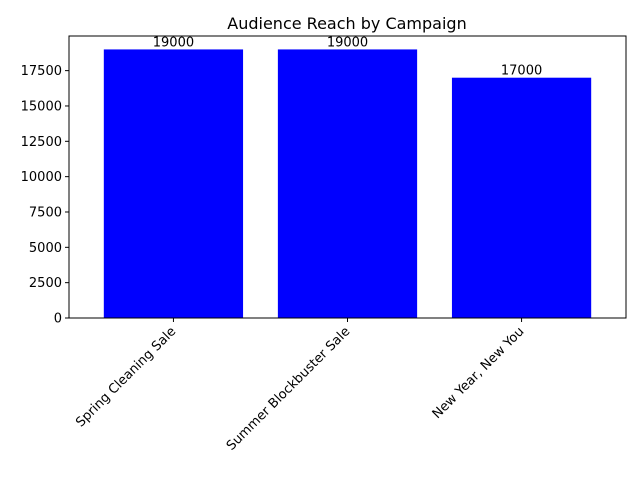 This screenshot has width=640, height=480. Describe the element at coordinates (45, 195) in the screenshot. I see `y-axis: 0 2500 5000 7500 10000 12500 15000 17500` at that location.